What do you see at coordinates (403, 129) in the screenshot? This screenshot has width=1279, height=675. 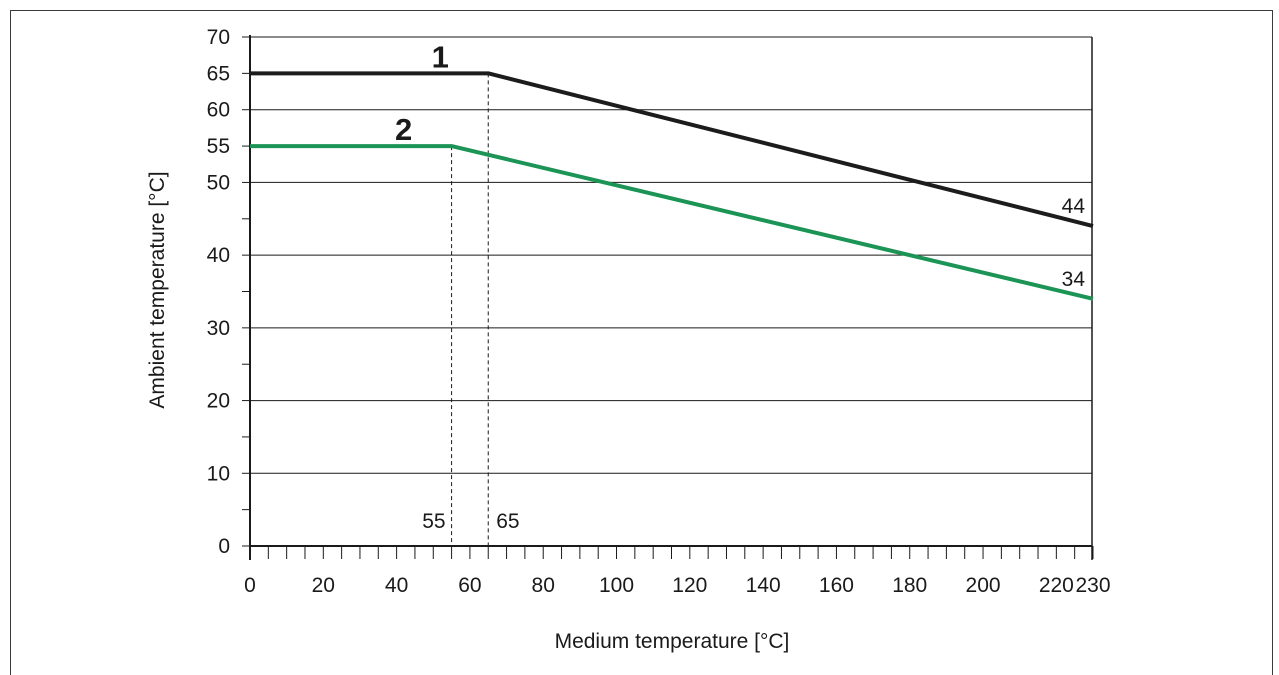 I see `series-name-label-2: 2` at bounding box center [403, 129].